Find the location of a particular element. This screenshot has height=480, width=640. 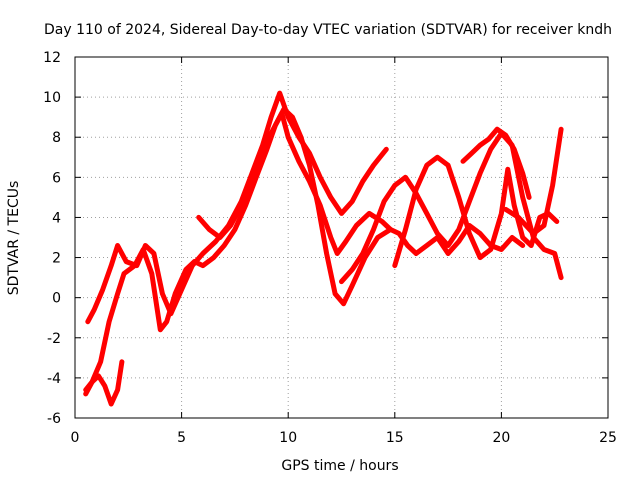

y-tick-label: 10 is located at coordinates (52, 98).